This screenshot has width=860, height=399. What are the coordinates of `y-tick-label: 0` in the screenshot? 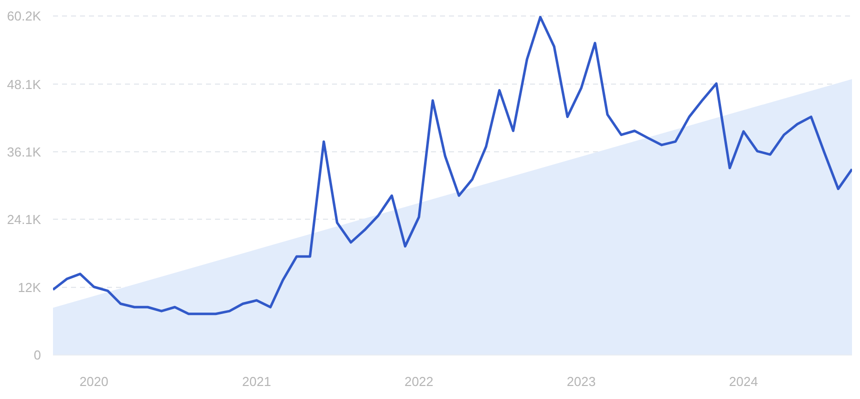 It's located at (37, 355).